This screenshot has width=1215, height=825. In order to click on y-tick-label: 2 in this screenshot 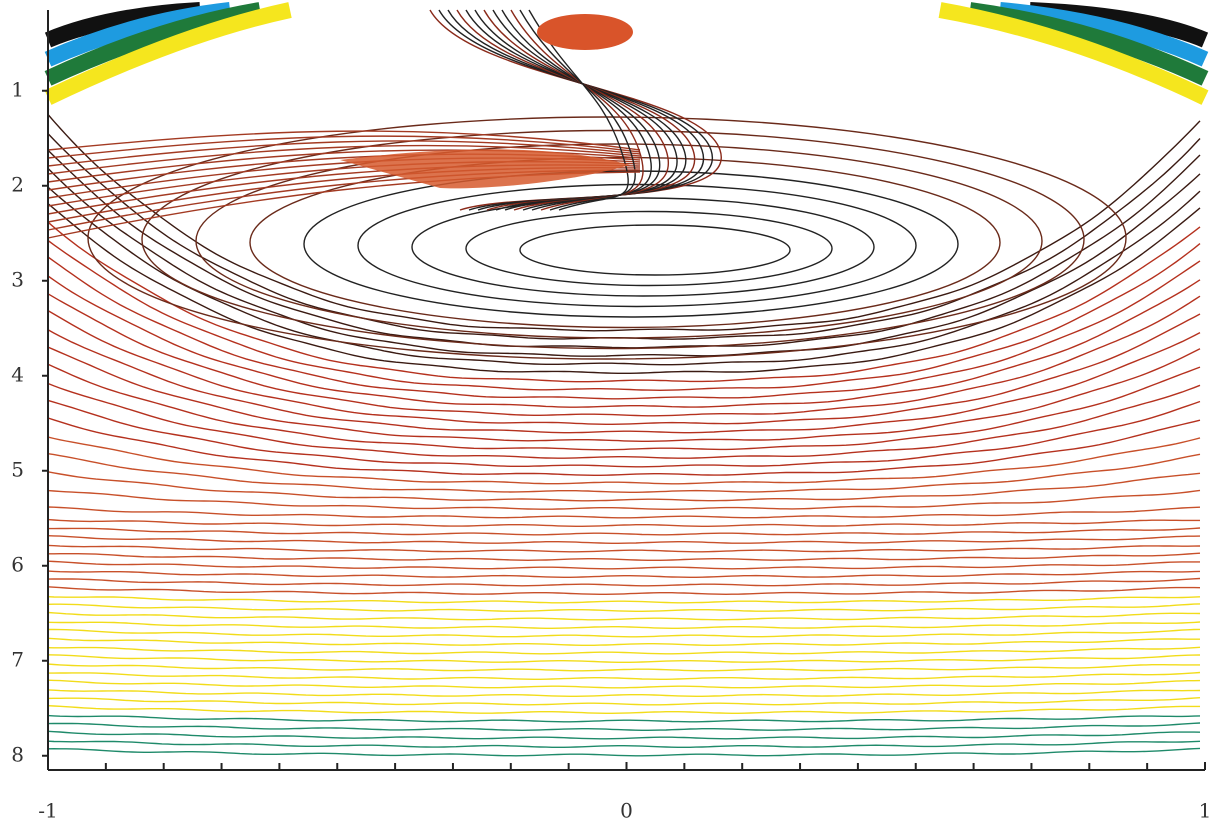, I will do `click(17, 184)`.